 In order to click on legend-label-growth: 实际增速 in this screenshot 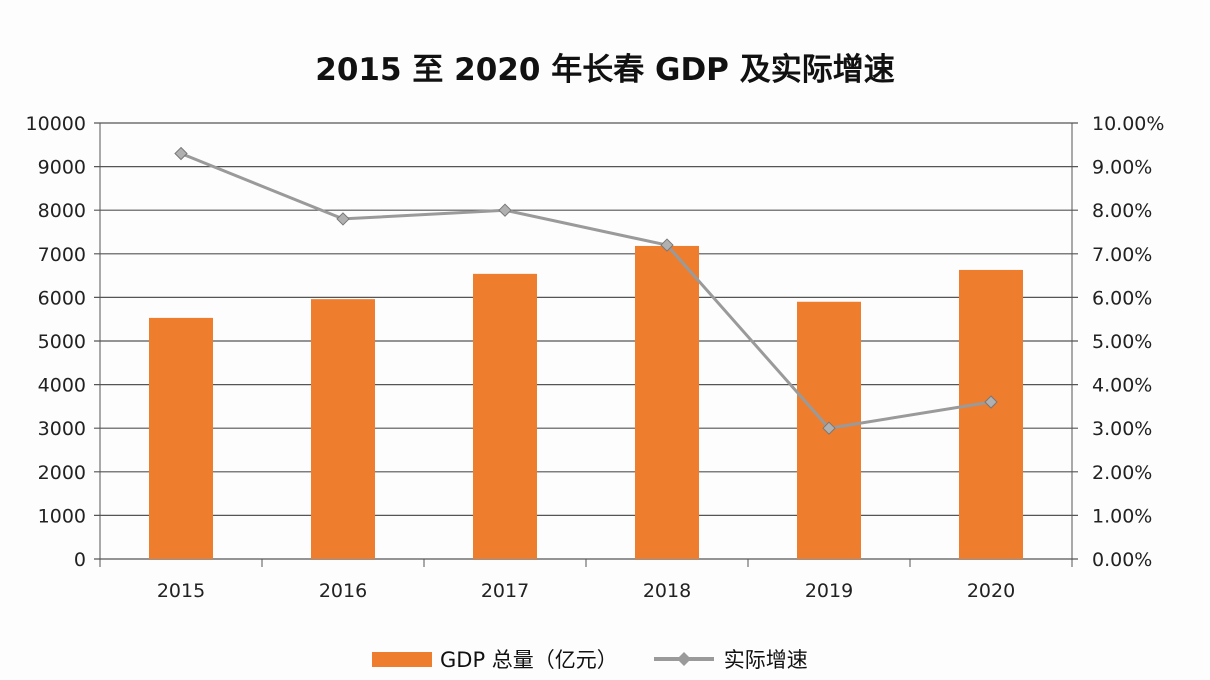, I will do `click(765, 660)`.